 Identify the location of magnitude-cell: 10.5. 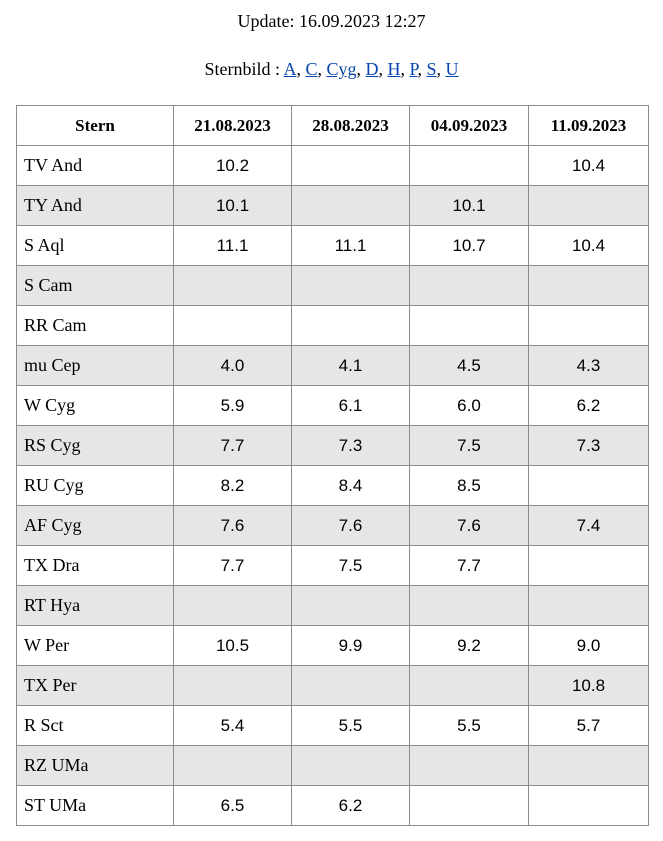
(232, 645).